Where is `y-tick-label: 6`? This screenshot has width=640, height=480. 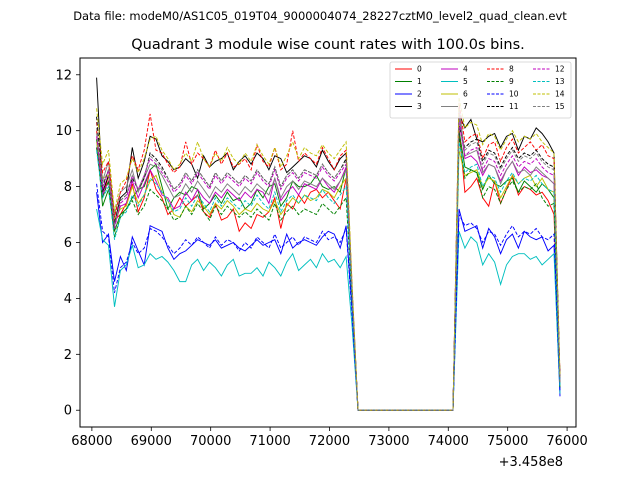 y-tick-label: 6 is located at coordinates (68, 243).